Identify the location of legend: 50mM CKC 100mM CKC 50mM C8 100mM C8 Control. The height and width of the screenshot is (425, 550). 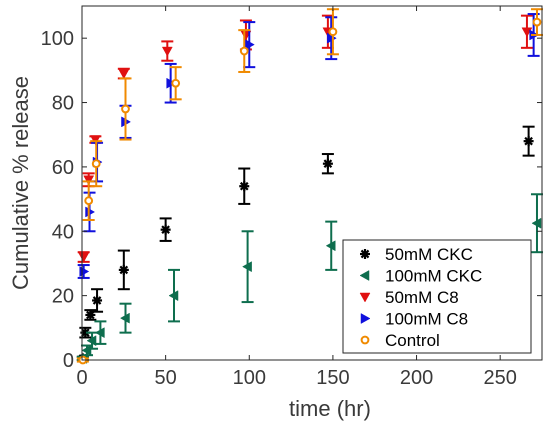
(437, 296).